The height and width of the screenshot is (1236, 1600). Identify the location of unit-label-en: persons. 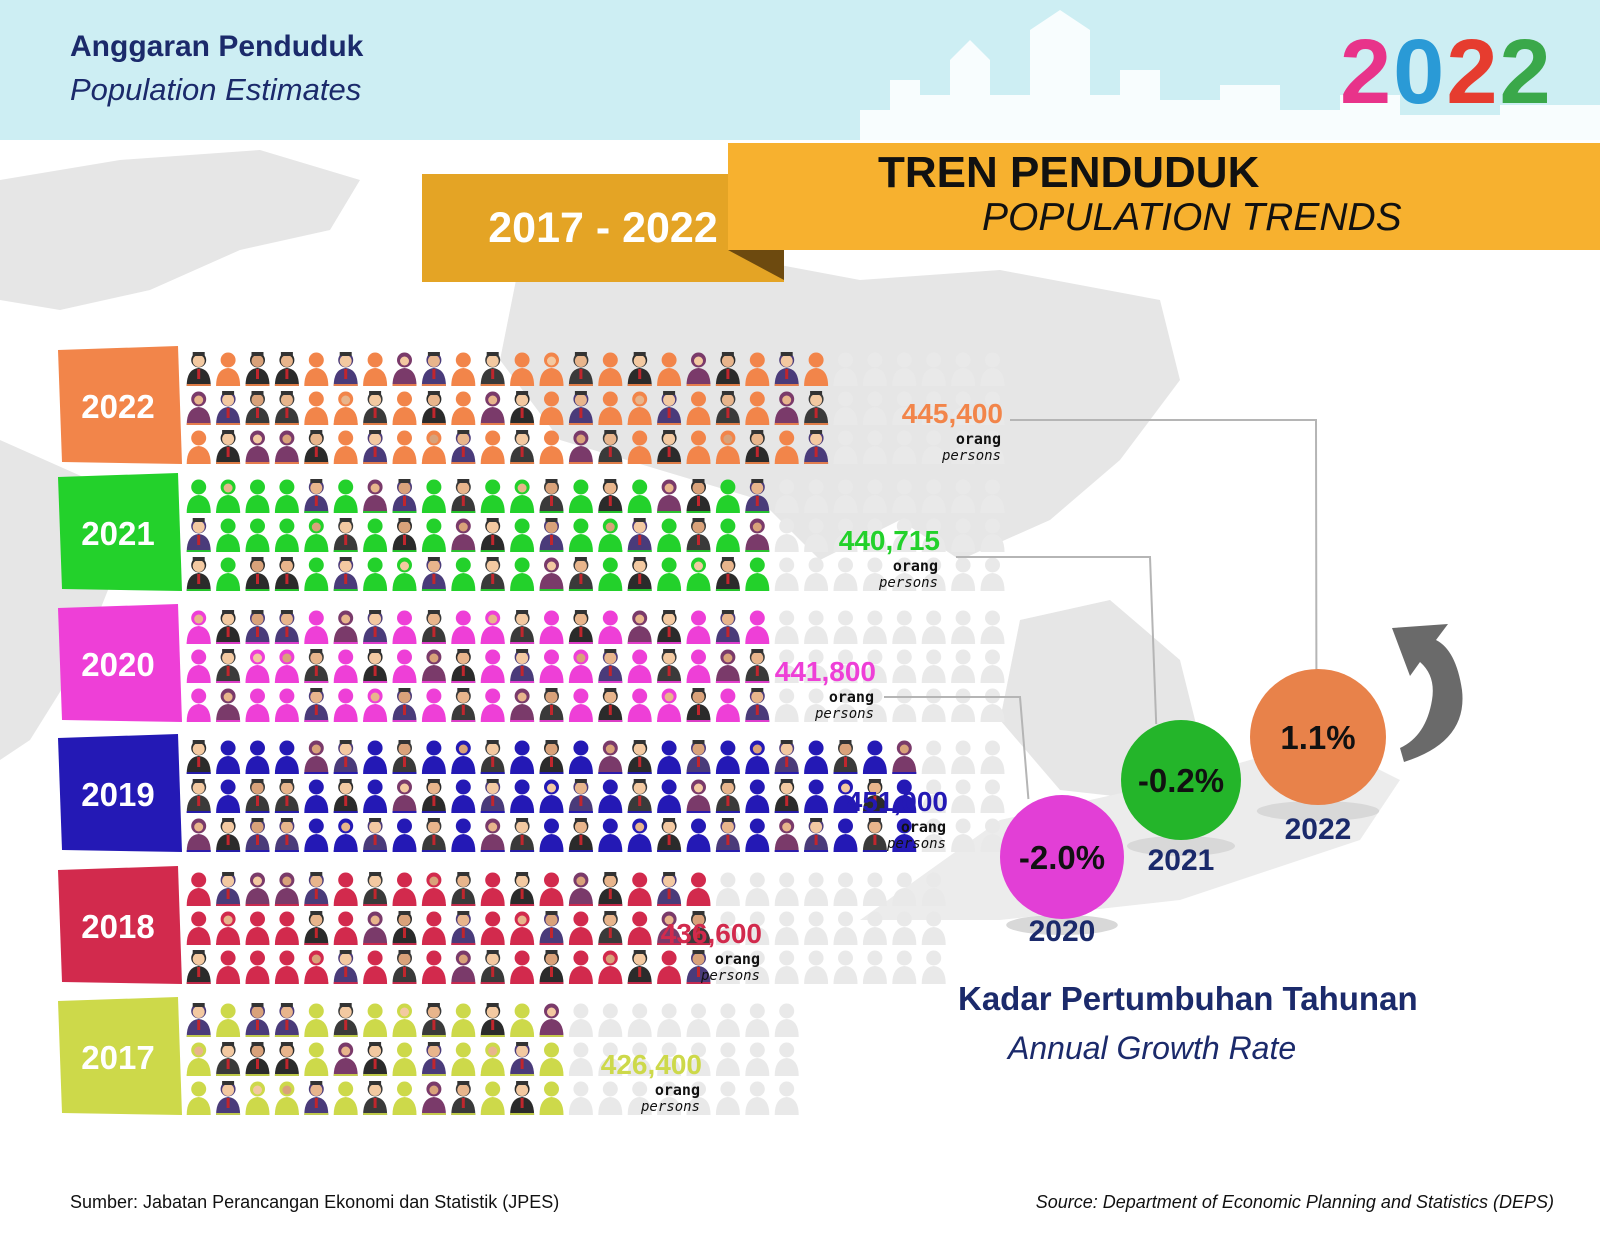
(730, 976).